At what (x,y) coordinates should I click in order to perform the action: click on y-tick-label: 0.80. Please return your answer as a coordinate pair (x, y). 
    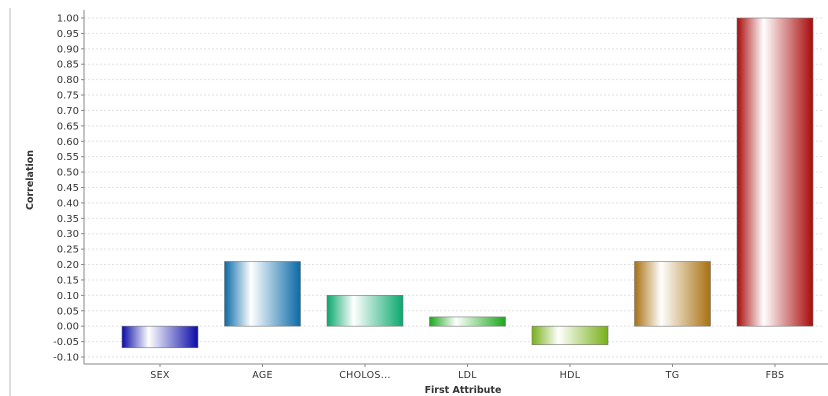
    Looking at the image, I should click on (68, 80).